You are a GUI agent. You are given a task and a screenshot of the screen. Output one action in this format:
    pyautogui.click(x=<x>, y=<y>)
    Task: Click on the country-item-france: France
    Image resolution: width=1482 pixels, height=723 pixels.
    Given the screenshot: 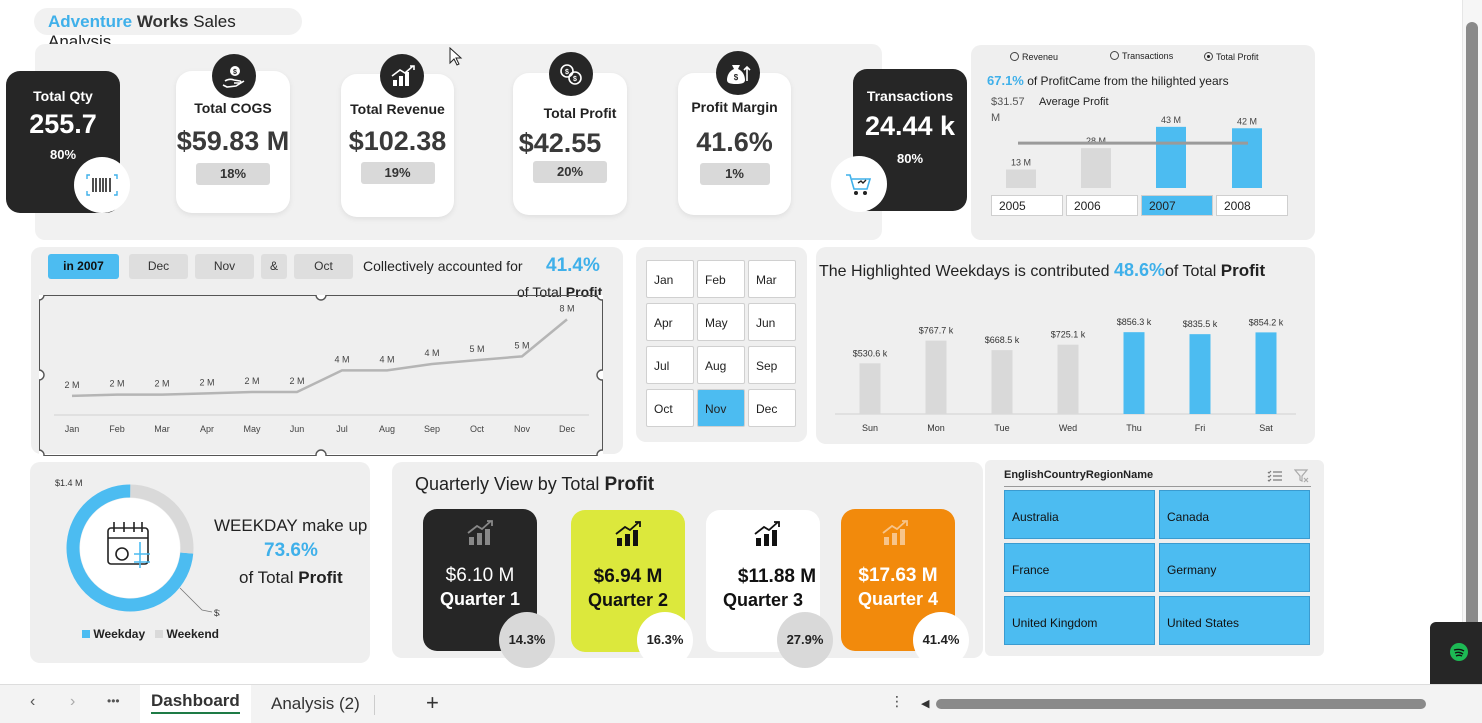 What is the action you would take?
    pyautogui.click(x=1079, y=567)
    